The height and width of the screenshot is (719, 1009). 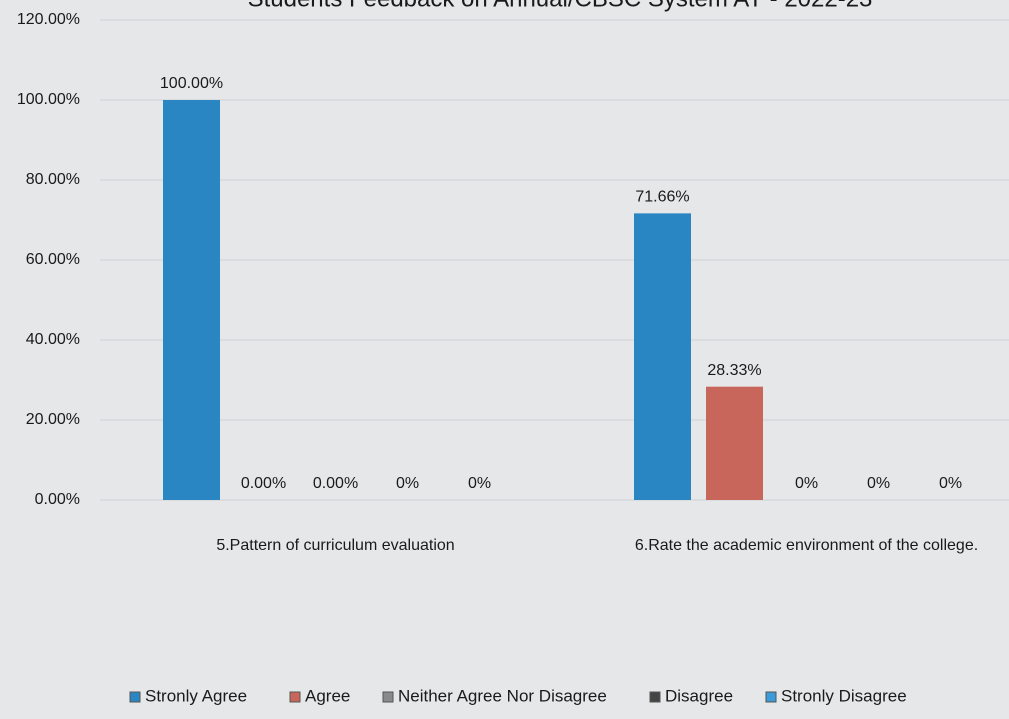 I want to click on y-tick-label: 40.00%, so click(x=53, y=339).